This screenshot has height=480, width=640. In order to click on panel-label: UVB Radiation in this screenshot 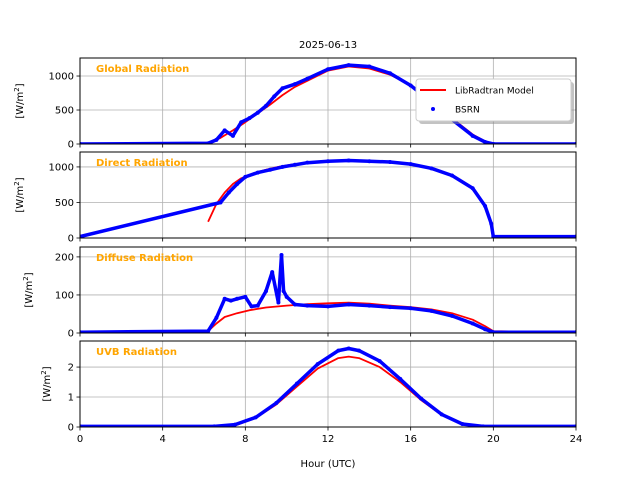, I will do `click(136, 352)`.